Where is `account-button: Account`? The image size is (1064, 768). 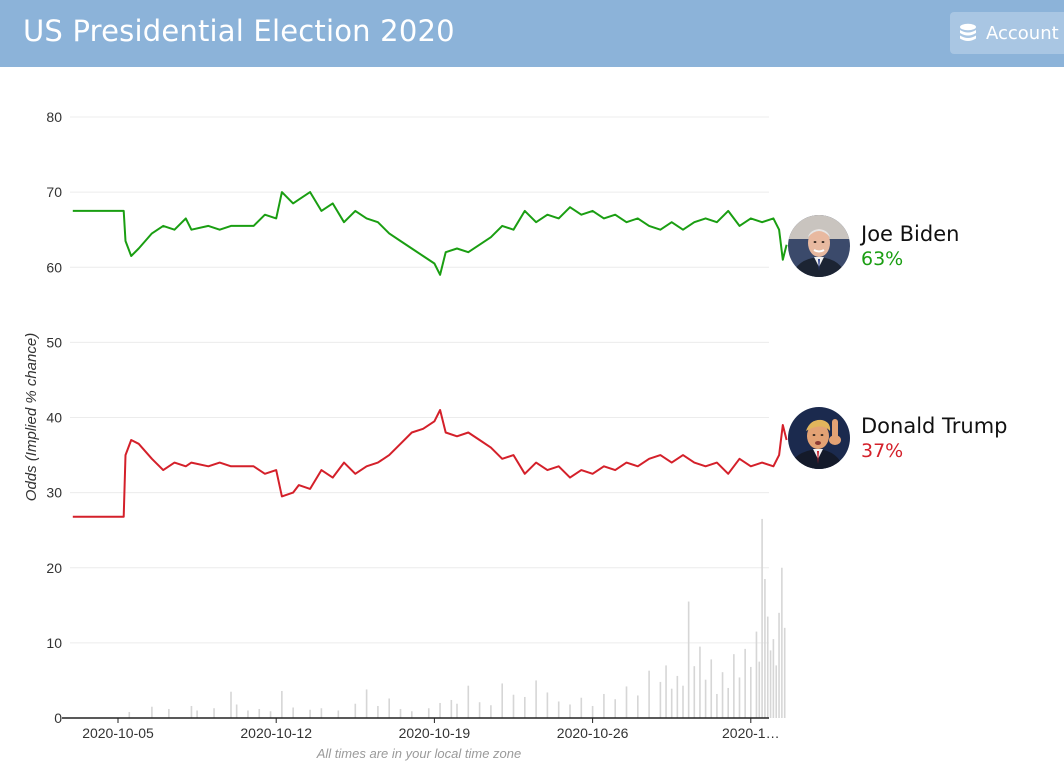 account-button: Account is located at coordinates (1007, 33).